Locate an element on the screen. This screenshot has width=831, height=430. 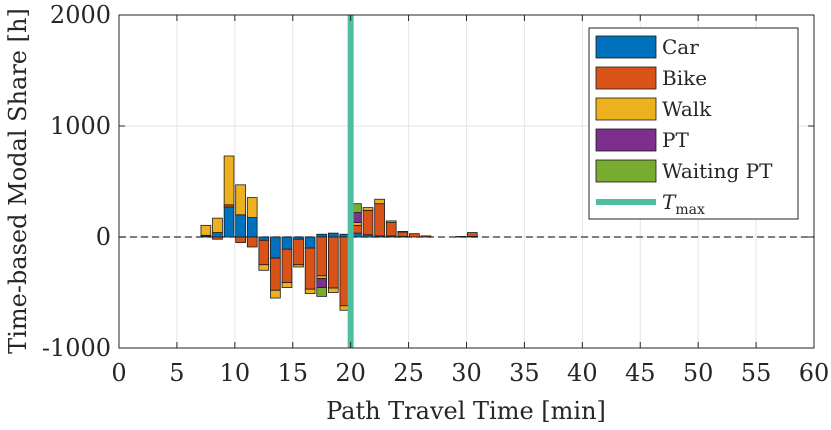
x-tick-label: 60 is located at coordinates (814, 373).